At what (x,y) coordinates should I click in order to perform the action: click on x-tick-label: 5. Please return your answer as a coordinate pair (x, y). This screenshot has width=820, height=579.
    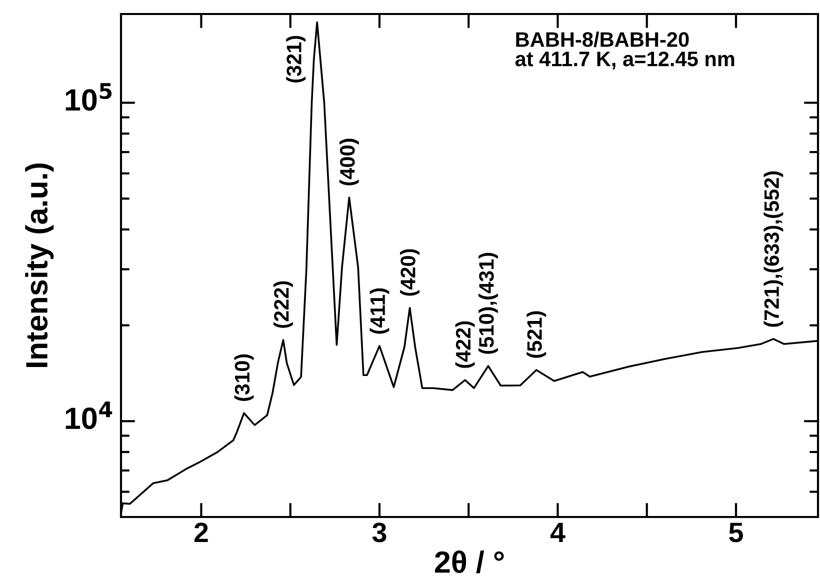
    Looking at the image, I should click on (736, 532).